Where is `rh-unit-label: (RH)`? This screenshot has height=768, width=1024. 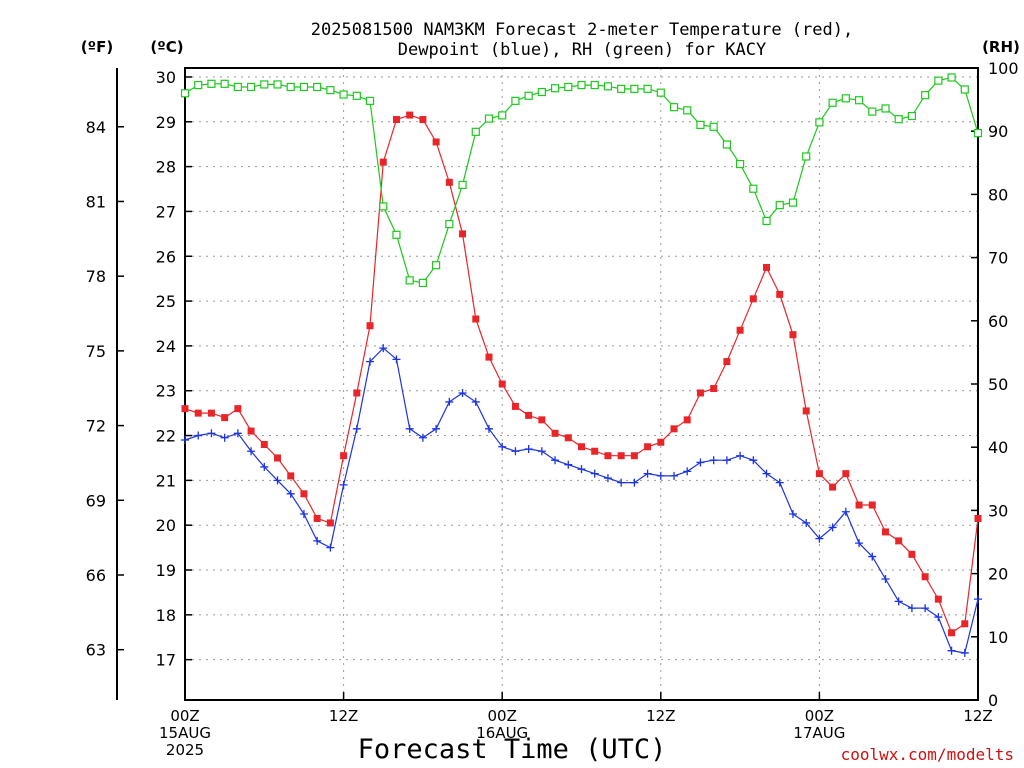 rh-unit-label: (RH) is located at coordinates (1001, 47).